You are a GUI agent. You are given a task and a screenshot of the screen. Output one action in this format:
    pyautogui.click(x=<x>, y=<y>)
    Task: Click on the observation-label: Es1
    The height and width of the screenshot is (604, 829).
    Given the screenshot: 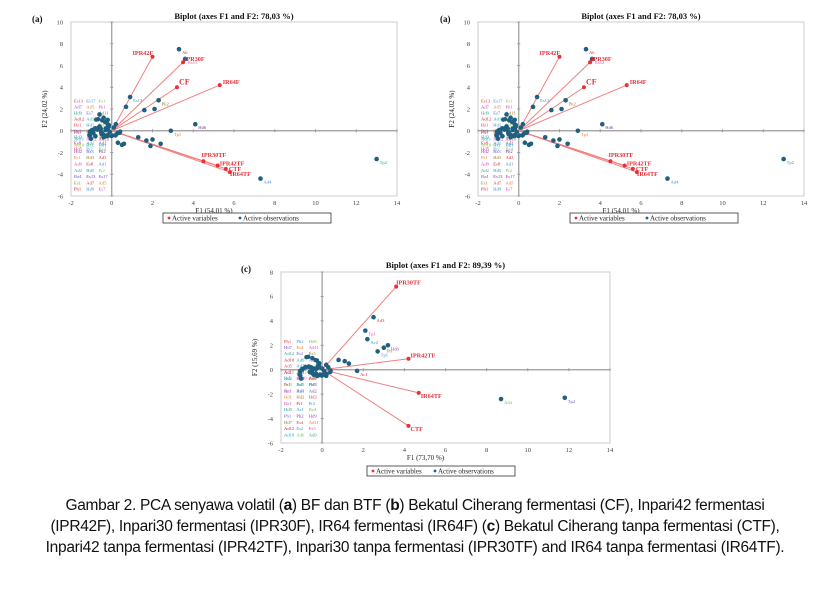 What is the action you would take?
    pyautogui.click(x=103, y=100)
    